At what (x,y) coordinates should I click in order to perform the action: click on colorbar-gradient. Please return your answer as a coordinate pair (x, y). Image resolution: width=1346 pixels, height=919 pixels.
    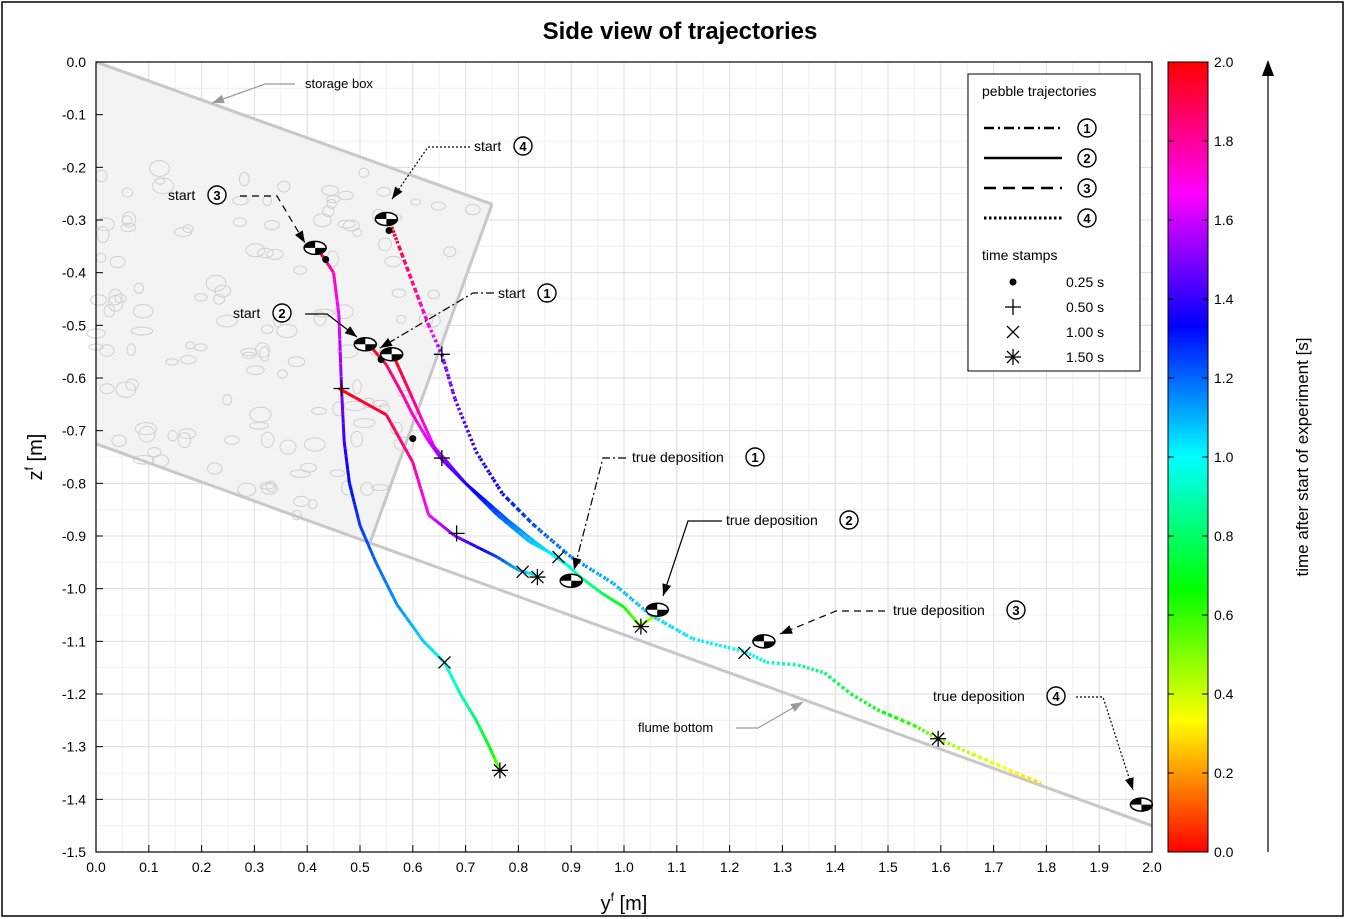
    Looking at the image, I should click on (1188, 457).